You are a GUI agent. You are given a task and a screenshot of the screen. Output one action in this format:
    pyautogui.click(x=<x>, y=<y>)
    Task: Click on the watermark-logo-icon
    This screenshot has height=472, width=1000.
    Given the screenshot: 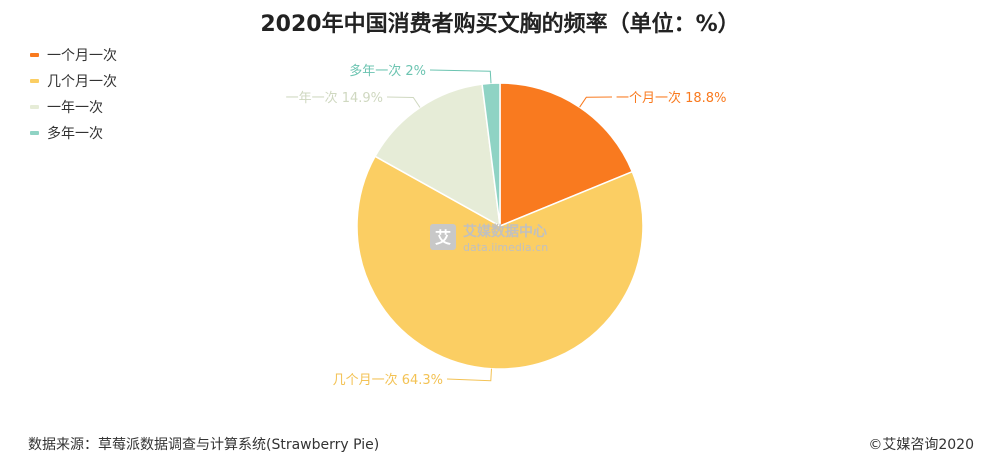 What is the action you would take?
    pyautogui.click(x=443, y=237)
    